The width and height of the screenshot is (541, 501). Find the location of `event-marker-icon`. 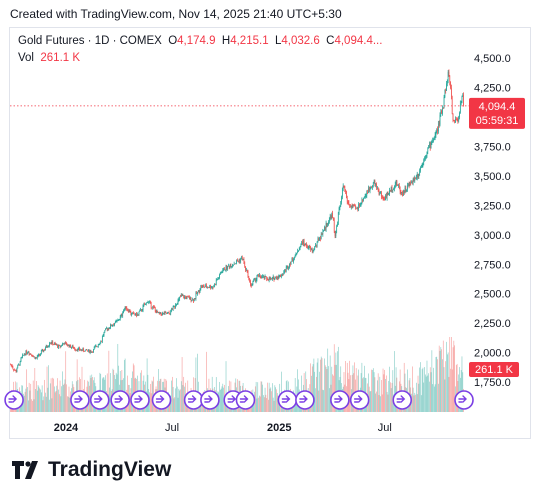

event-marker-icon is located at coordinates (245, 400).